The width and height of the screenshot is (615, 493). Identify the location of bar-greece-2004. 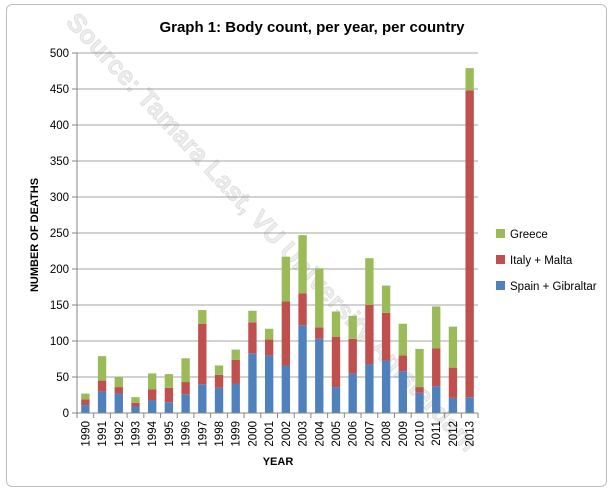
(319, 298).